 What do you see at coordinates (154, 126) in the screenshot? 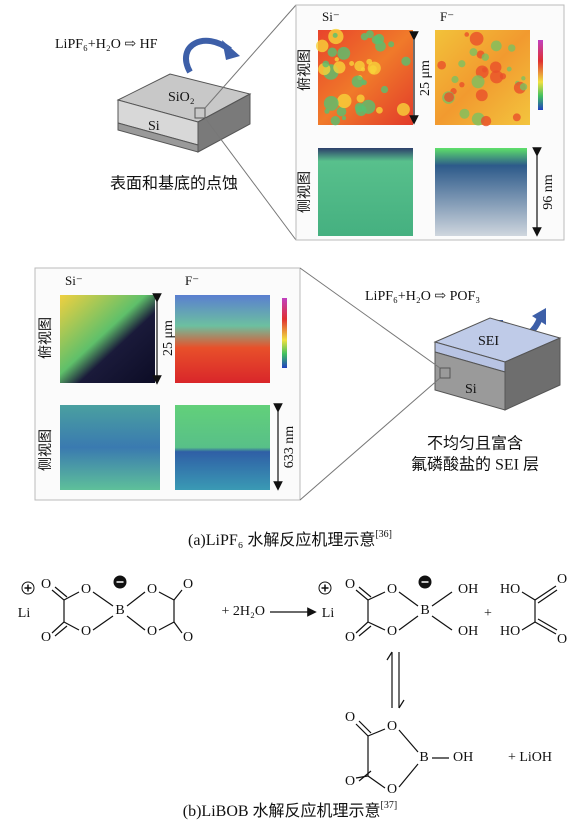
I see `layer-bottom: Si` at bounding box center [154, 126].